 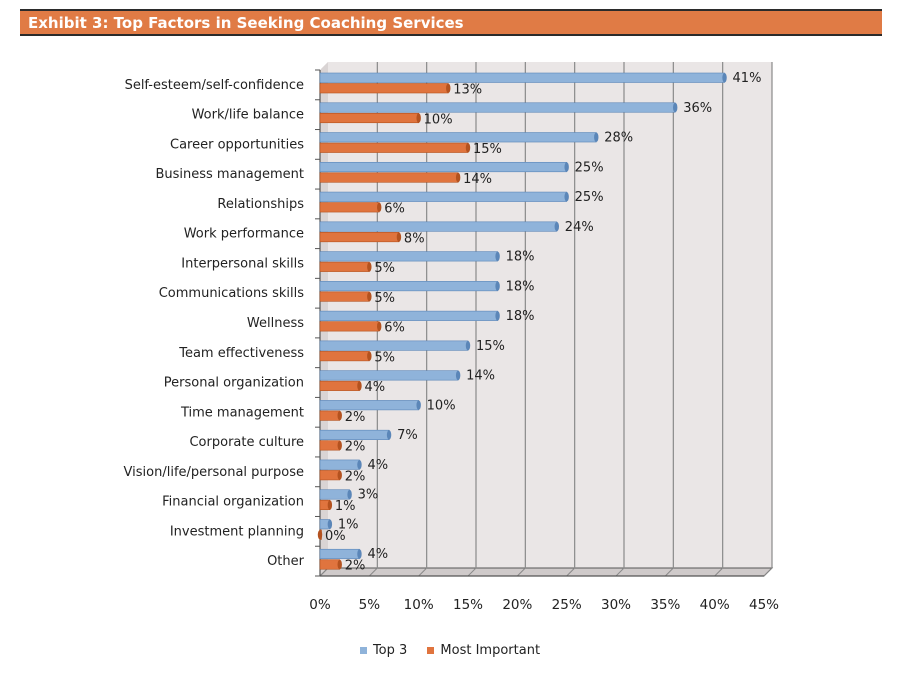 What do you see at coordinates (377, 554) in the screenshot?
I see `data-label-top3: 4%` at bounding box center [377, 554].